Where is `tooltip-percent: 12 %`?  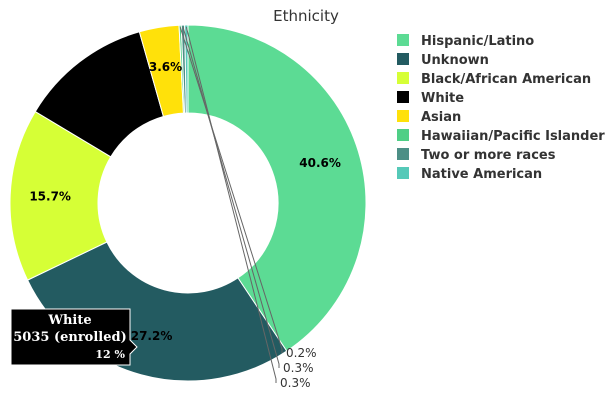
tooltip-percent: 12 % is located at coordinates (110, 354).